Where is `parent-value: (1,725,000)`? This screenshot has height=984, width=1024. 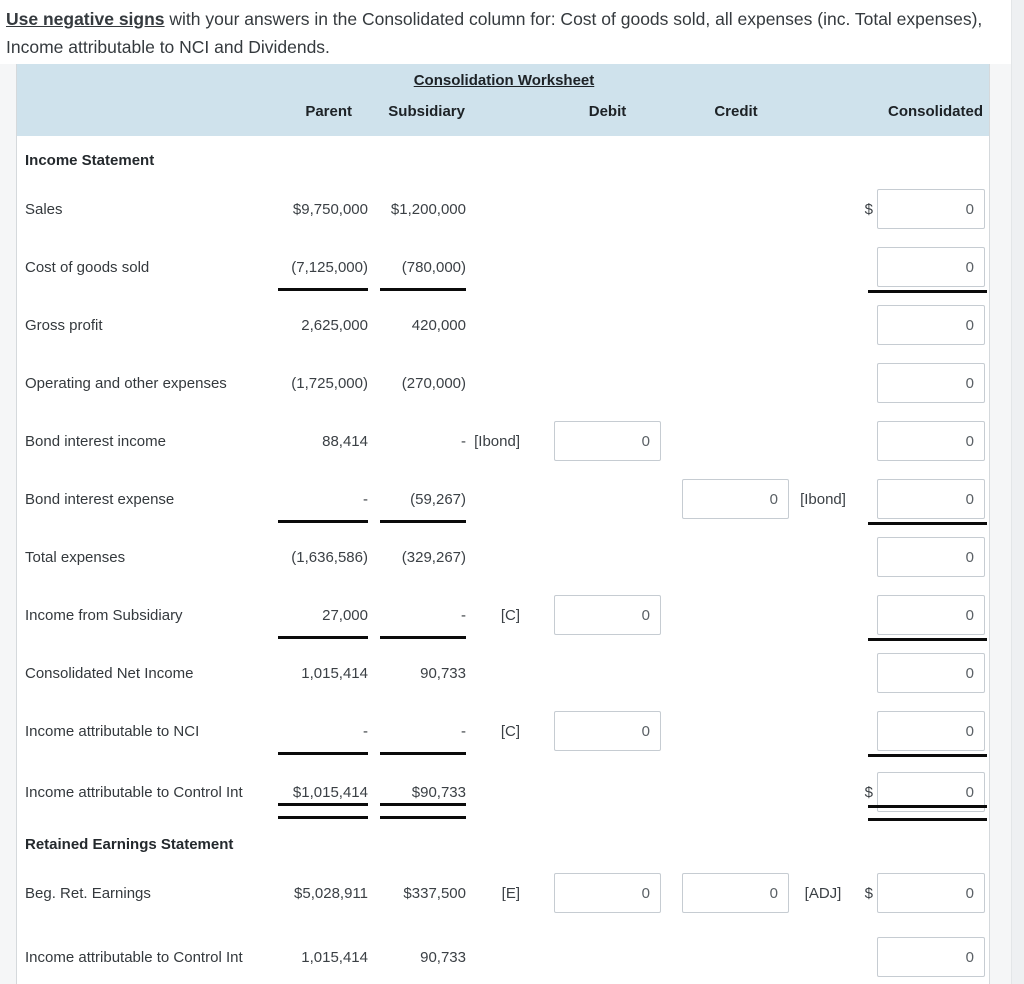 parent-value: (1,725,000) is located at coordinates (329, 383).